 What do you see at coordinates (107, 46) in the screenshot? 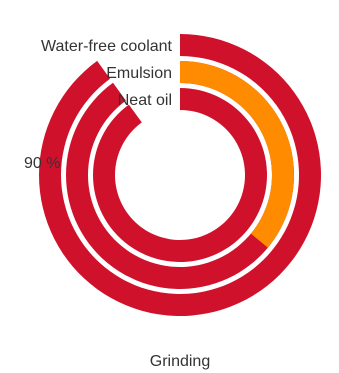
I see `ring-label-1: Water-free coolant` at bounding box center [107, 46].